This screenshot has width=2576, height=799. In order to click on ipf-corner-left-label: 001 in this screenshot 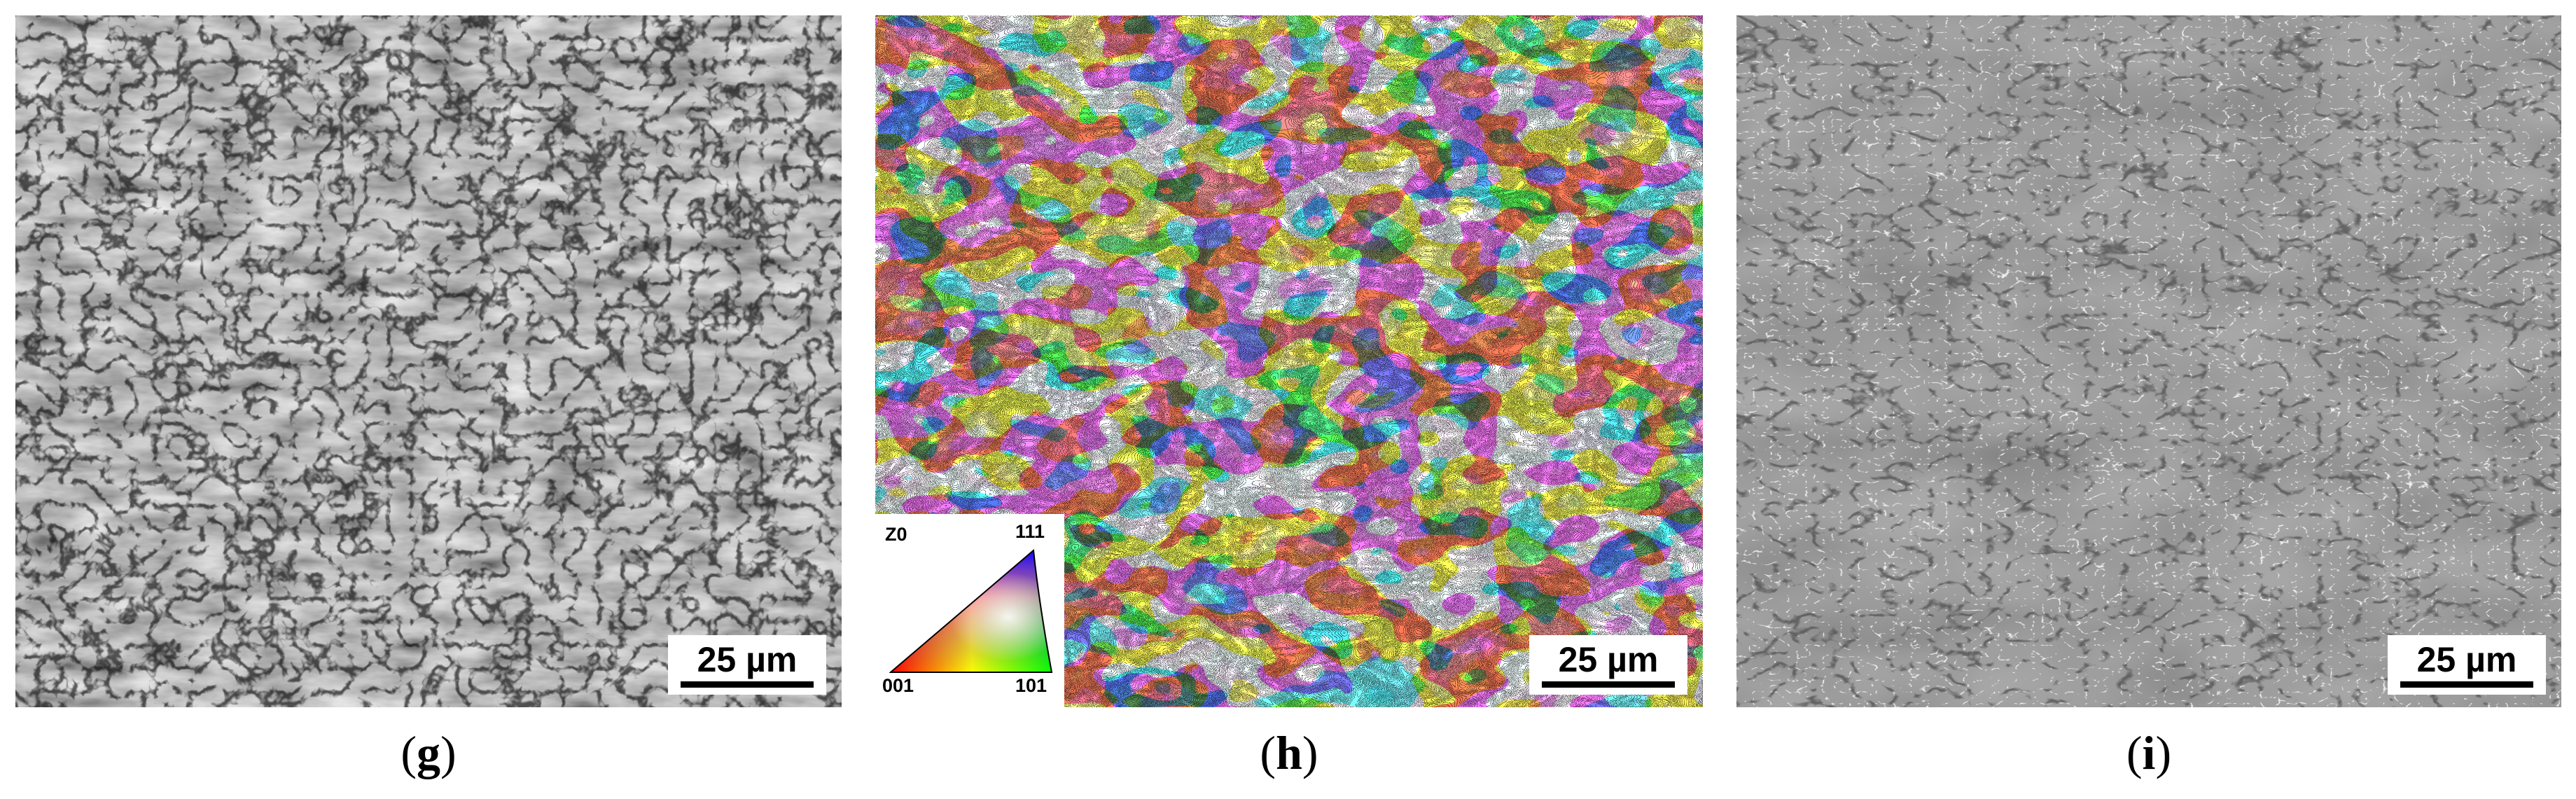, I will do `click(898, 685)`.